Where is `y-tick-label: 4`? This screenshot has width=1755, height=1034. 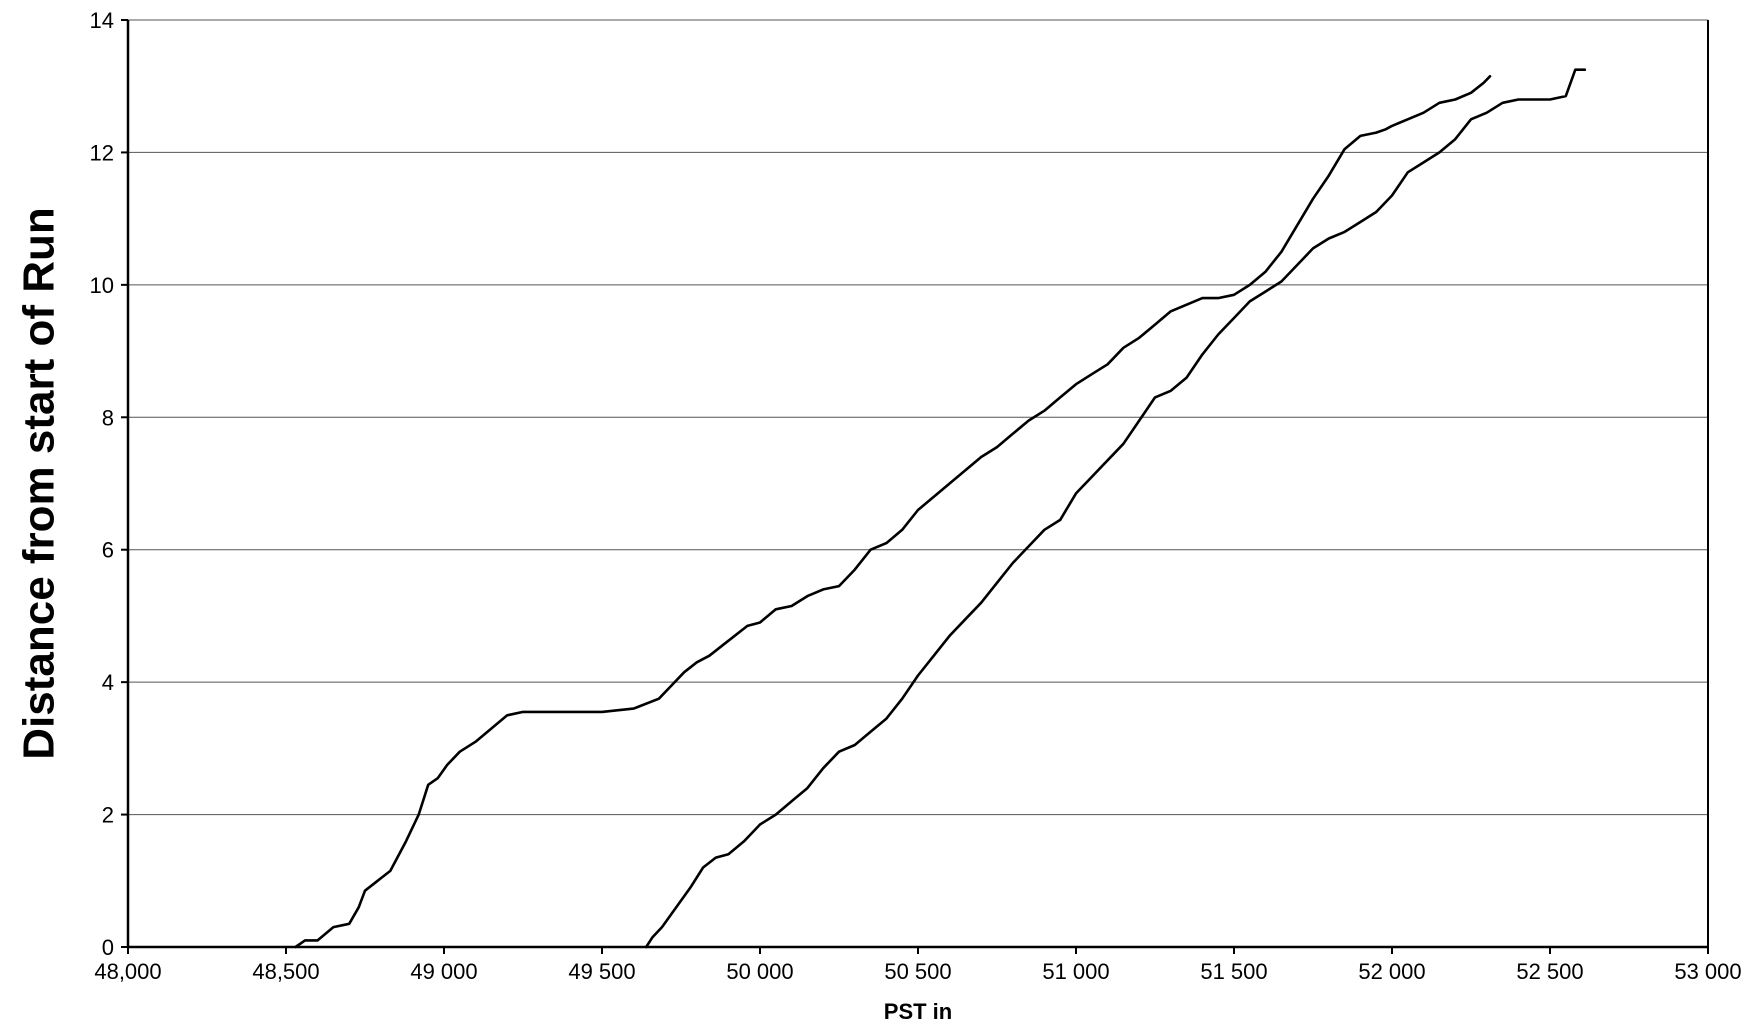 y-tick-label: 4 is located at coordinates (108, 682).